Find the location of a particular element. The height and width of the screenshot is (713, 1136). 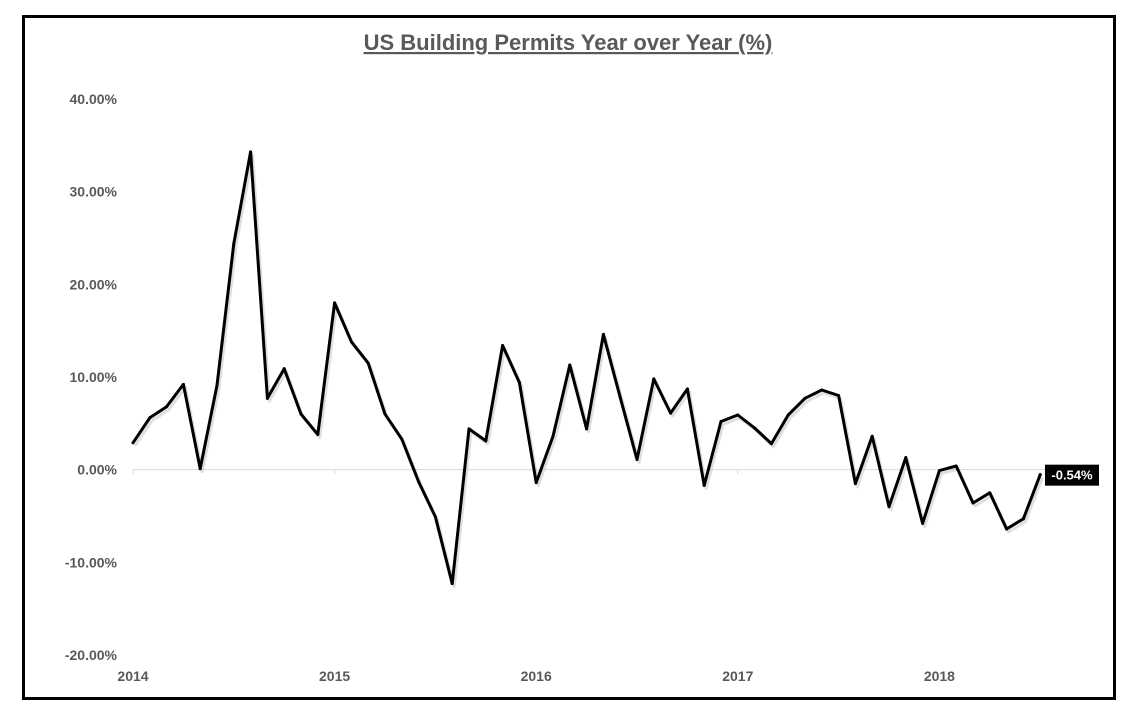

y-tick-label: 0.00% is located at coordinates (97, 470).